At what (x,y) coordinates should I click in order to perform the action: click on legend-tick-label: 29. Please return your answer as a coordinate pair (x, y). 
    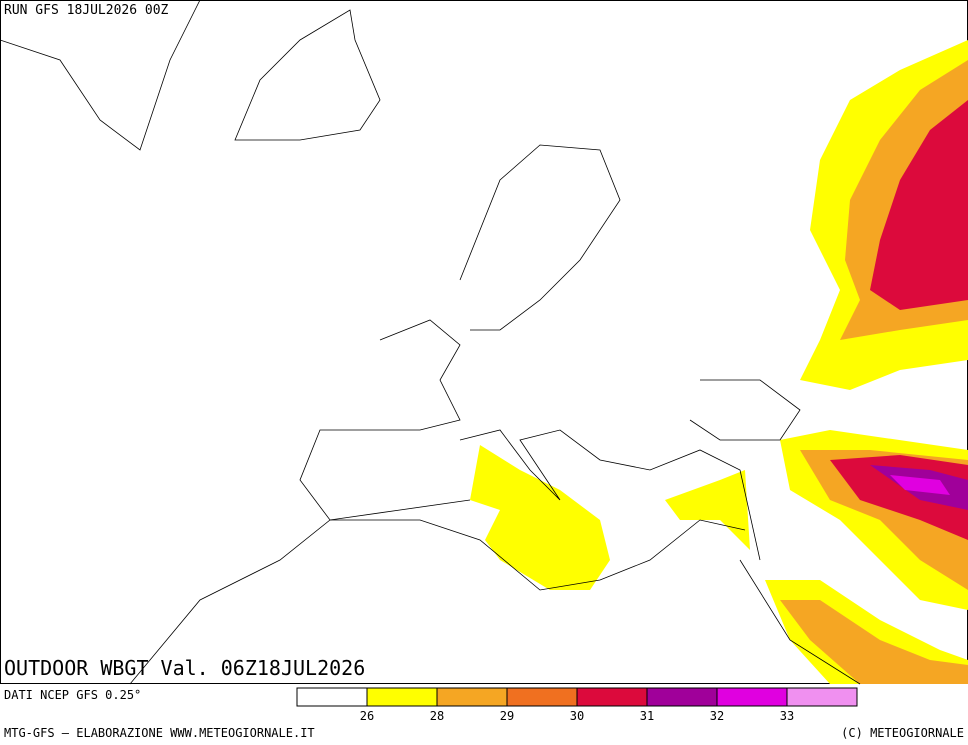
    Looking at the image, I should click on (507, 716).